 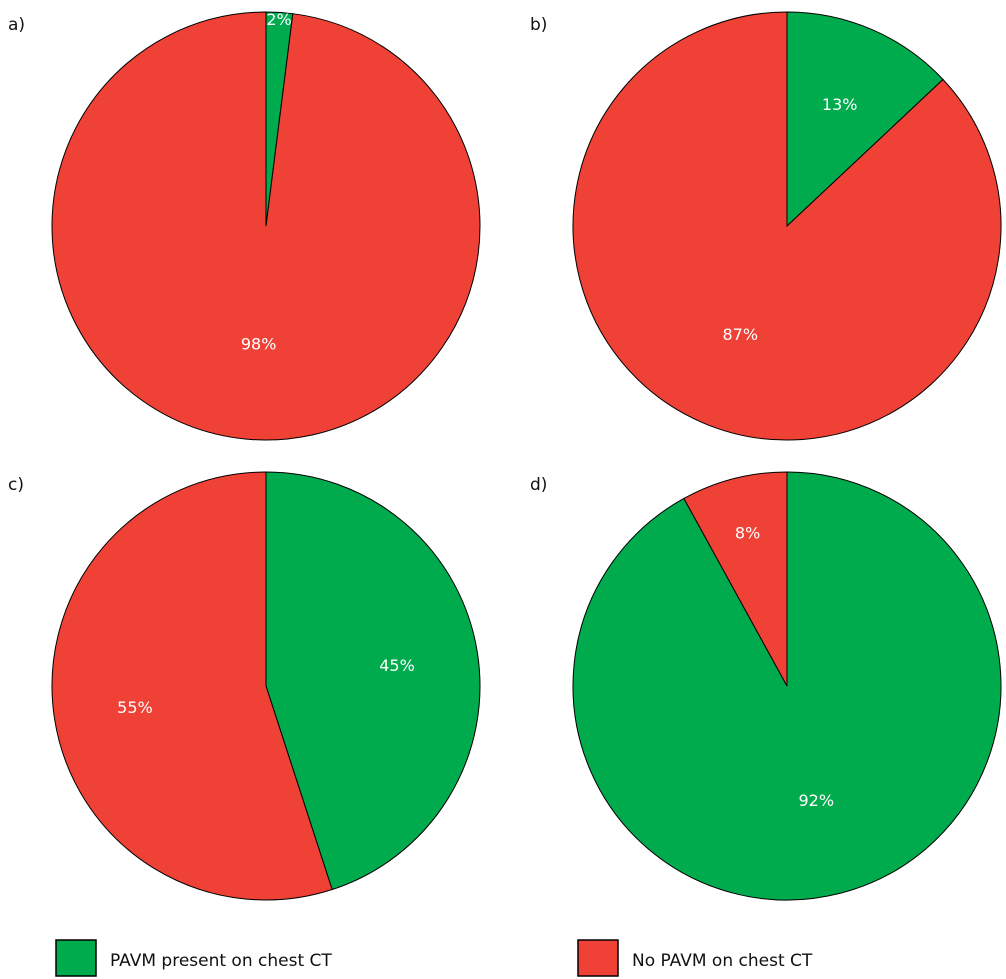 I want to click on legend-swatch-absent, so click(x=598, y=958).